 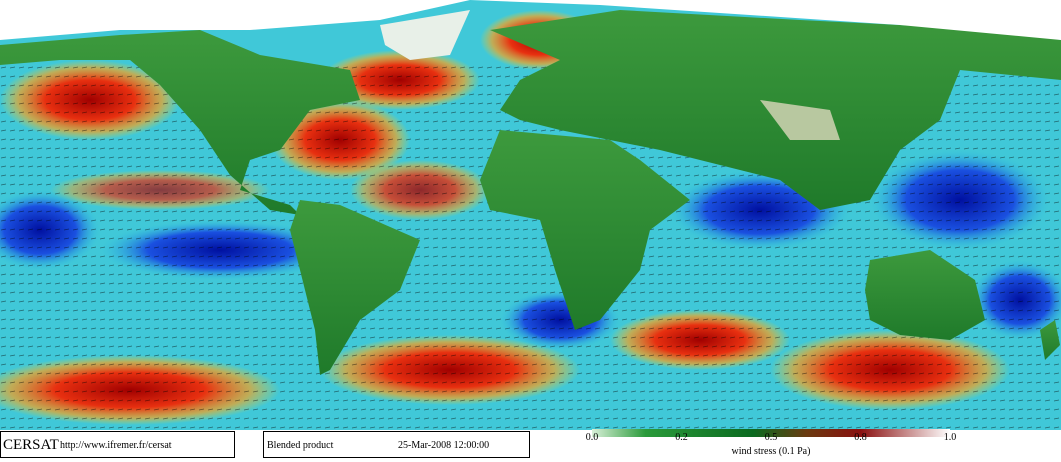 I want to click on source-url: http://www.ifremer.fr/cersat, so click(x=116, y=445).